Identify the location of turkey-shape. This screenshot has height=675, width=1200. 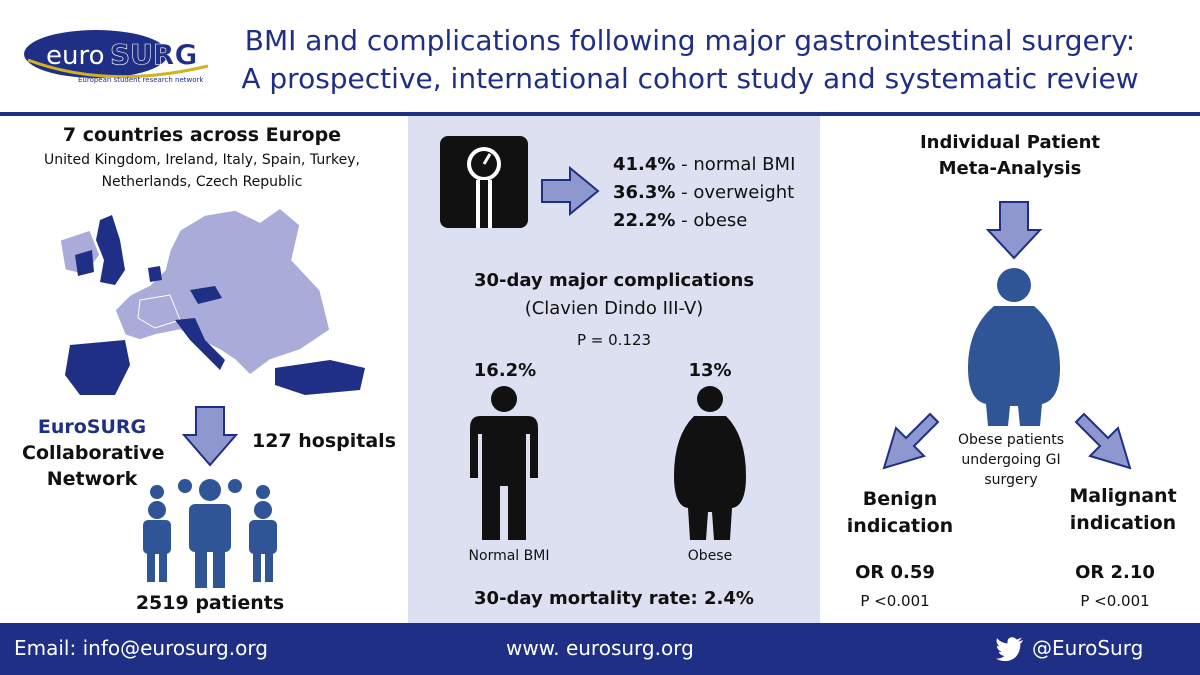
(320, 377).